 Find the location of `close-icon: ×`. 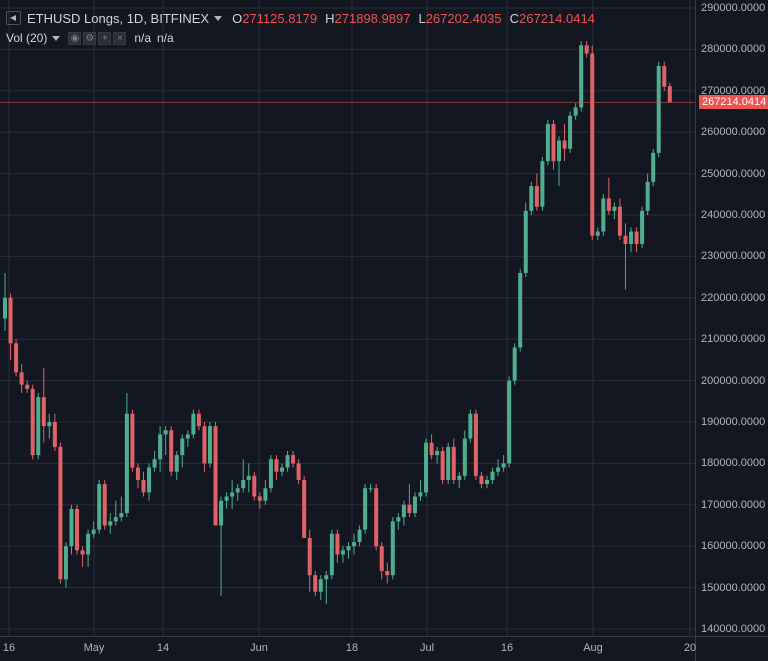

close-icon: × is located at coordinates (120, 38).